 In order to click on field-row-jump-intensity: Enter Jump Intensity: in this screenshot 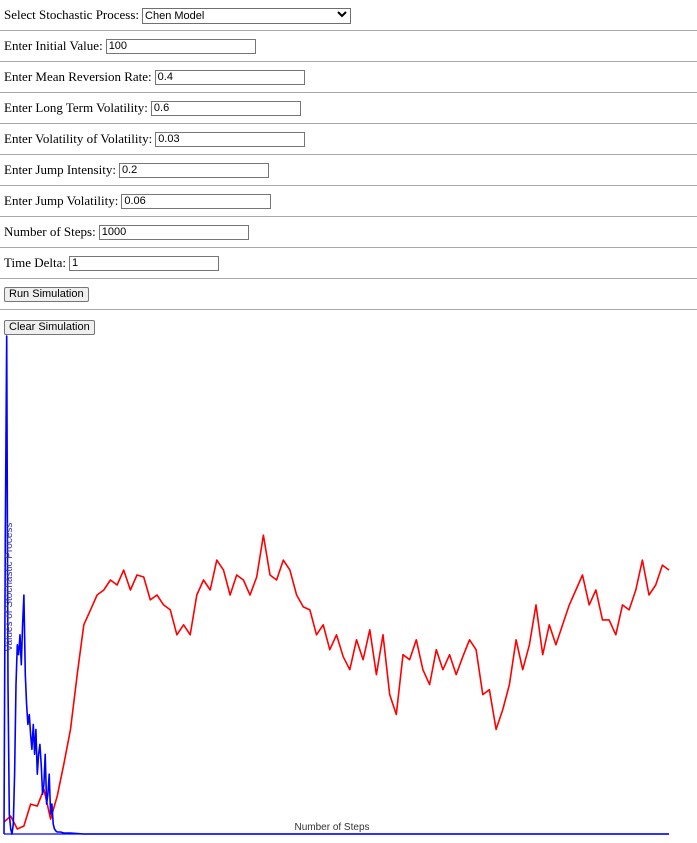, I will do `click(348, 170)`.